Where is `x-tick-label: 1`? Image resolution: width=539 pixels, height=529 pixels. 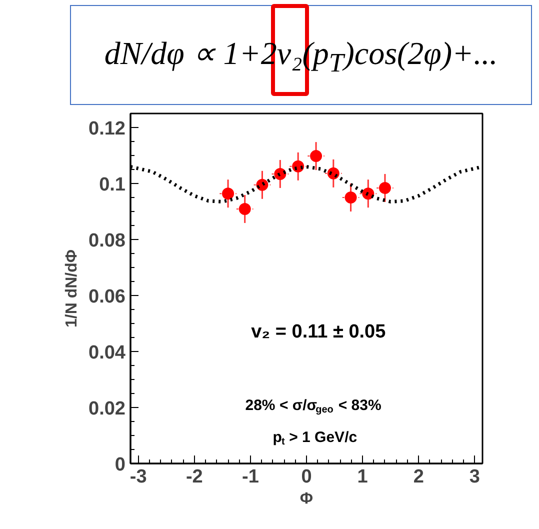
x-tick-label: 1 is located at coordinates (362, 477).